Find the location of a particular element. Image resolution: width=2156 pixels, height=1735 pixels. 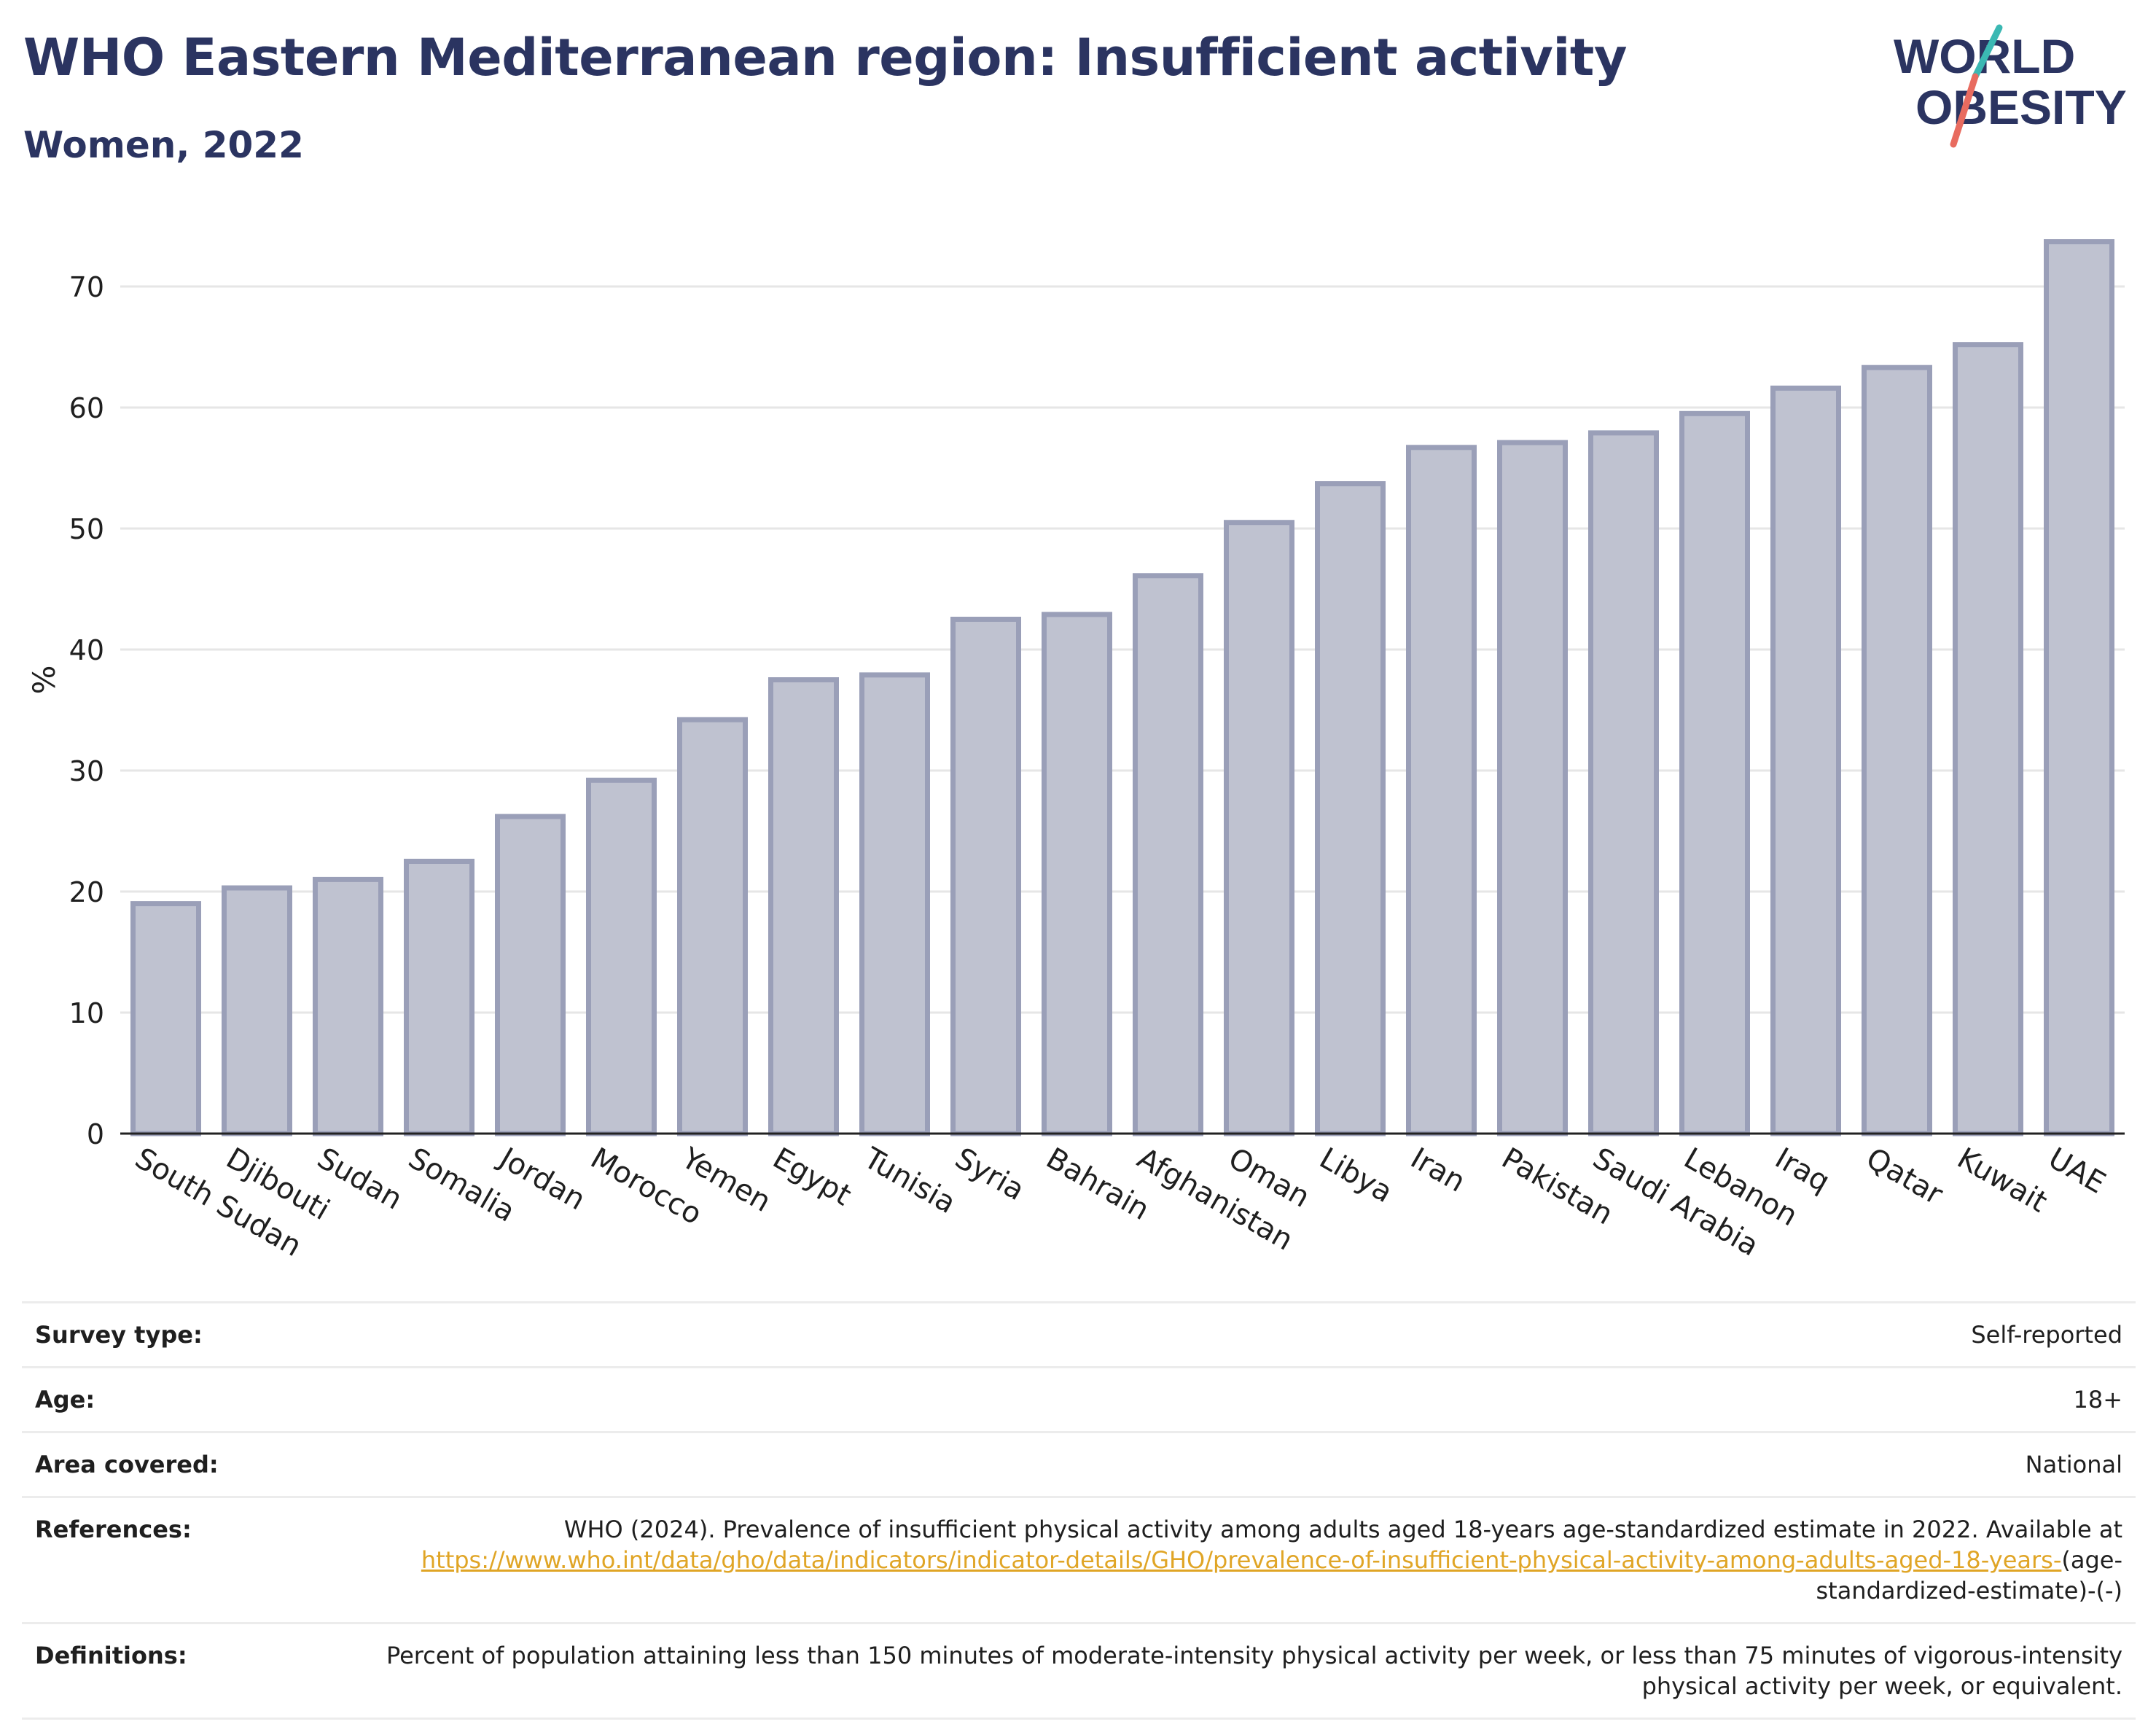

reference-suffix: (age-standardized-estimate)-(-) is located at coordinates (1969, 1575).